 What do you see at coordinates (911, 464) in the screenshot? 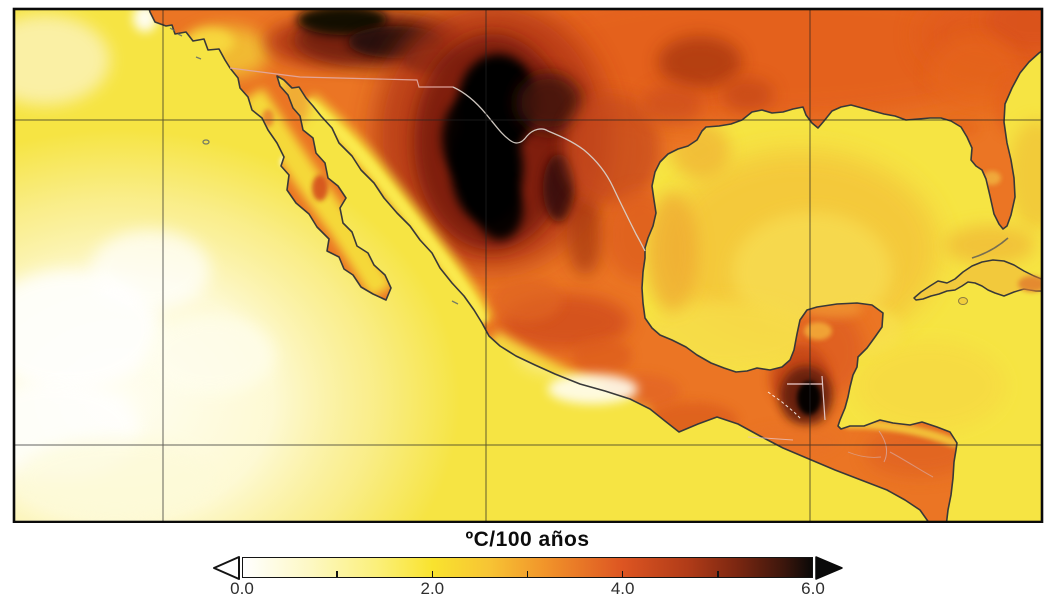
I see `honduras-nicaragua-border` at bounding box center [911, 464].